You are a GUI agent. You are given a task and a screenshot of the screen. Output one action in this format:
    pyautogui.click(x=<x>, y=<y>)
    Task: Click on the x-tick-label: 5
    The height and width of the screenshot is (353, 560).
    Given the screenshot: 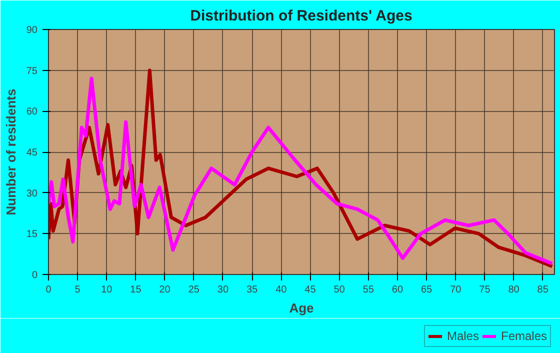 What is the action you would take?
    pyautogui.click(x=77, y=290)
    